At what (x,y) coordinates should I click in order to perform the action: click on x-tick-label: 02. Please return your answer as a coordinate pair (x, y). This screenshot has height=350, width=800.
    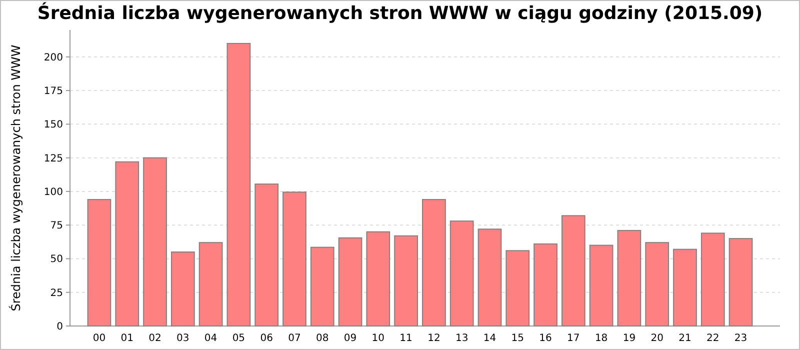
    Looking at the image, I should click on (155, 338).